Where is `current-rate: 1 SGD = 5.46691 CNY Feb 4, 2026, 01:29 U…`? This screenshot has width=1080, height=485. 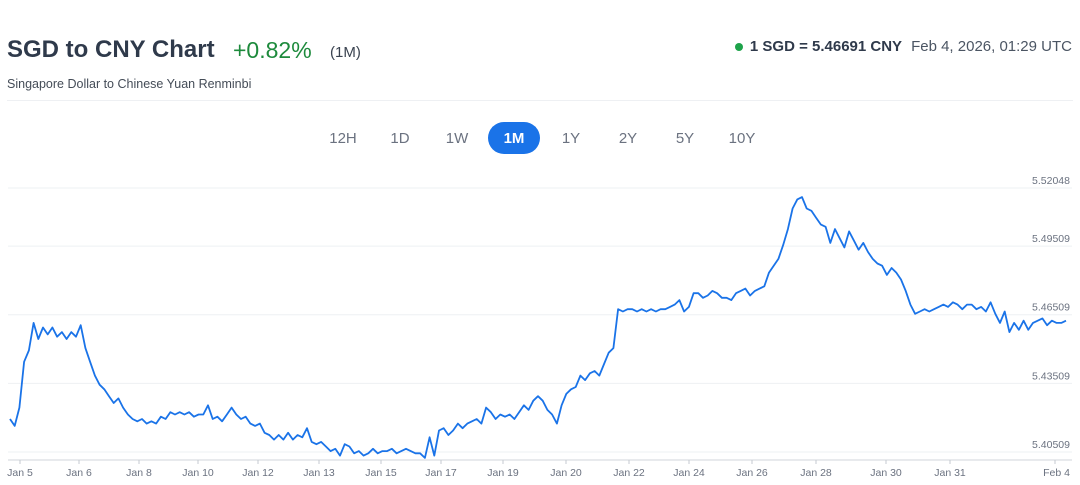
current-rate: 1 SGD = 5.46691 CNY Feb 4, 2026, 01:29 U… is located at coordinates (903, 46).